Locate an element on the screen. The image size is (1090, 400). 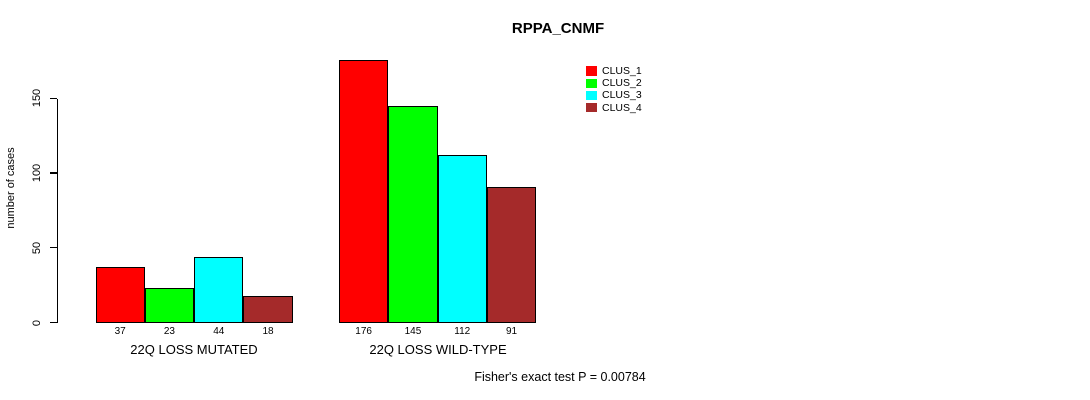
legend: CLUS_1 CLUS_2 CLUS_3 CLUS_4 is located at coordinates (614, 89).